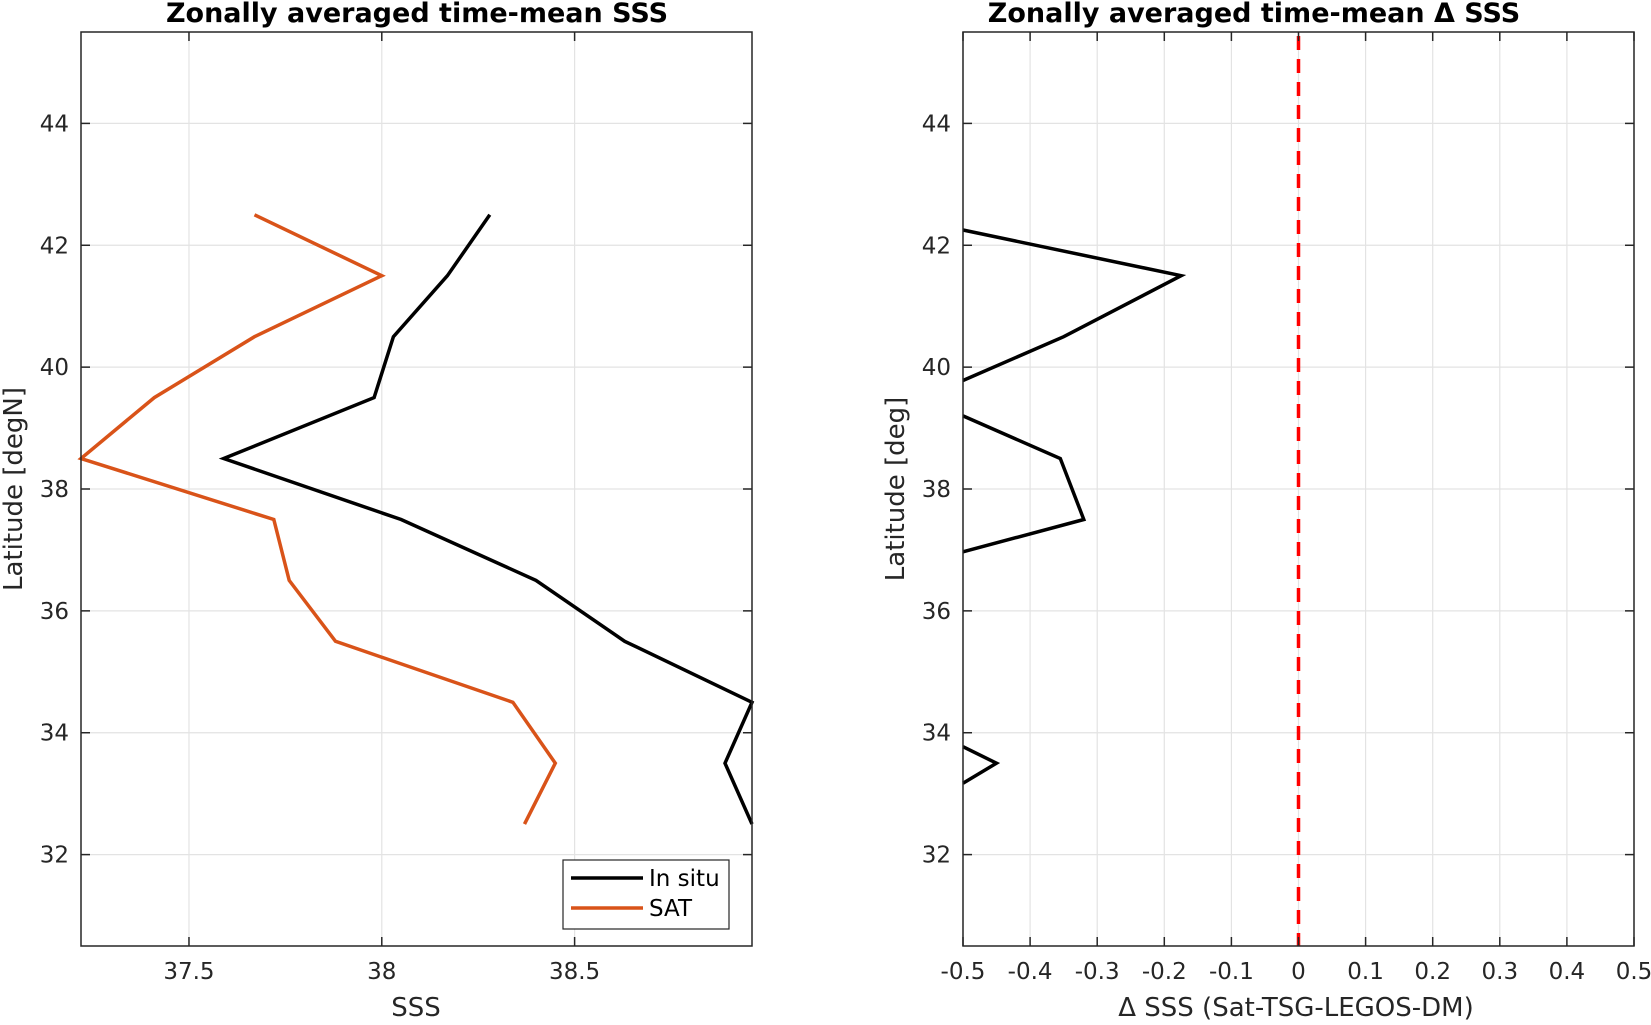 The width and height of the screenshot is (1651, 1025). I want to click on x-tick-label: 38.5, so click(574, 972).